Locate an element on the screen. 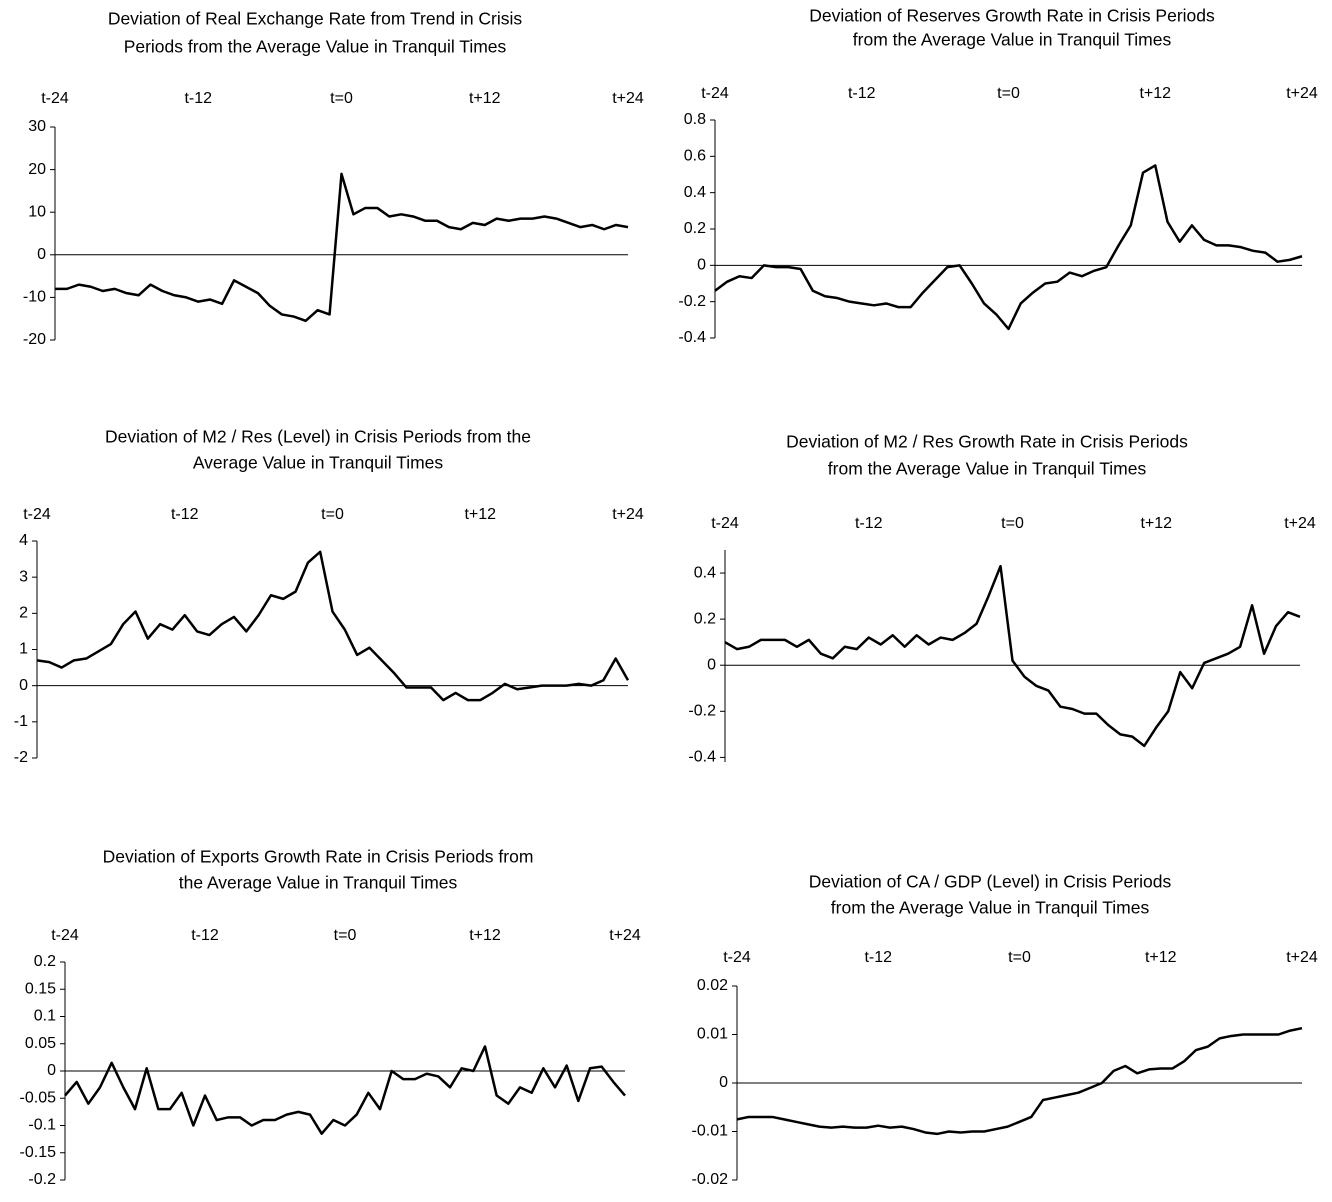 The width and height of the screenshot is (1332, 1202). y-tick-label: 0.8 is located at coordinates (695, 119).